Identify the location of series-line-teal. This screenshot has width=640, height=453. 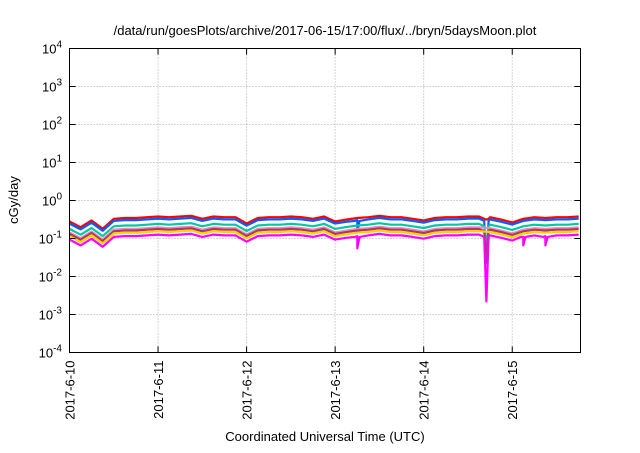
(323, 235).